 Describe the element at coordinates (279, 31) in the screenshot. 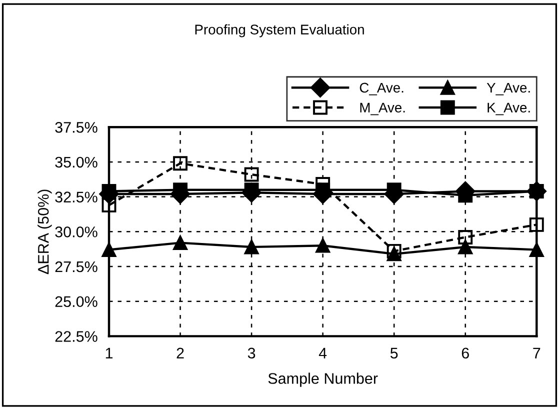

I see `chart-title: Proofing System Evaluation` at that location.